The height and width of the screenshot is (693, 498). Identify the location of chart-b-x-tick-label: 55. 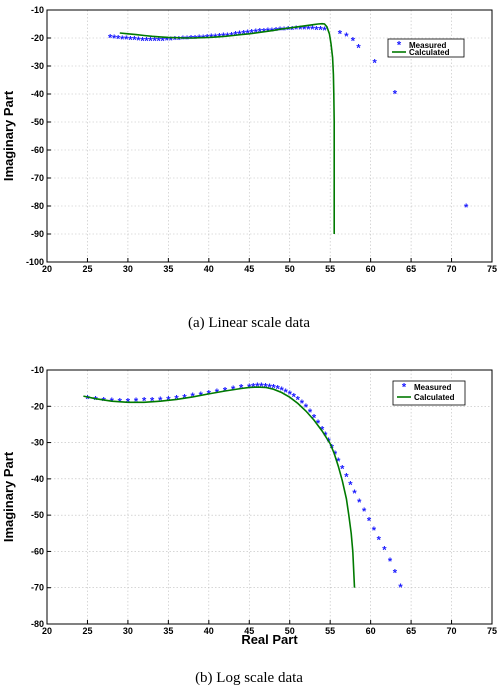
(330, 631).